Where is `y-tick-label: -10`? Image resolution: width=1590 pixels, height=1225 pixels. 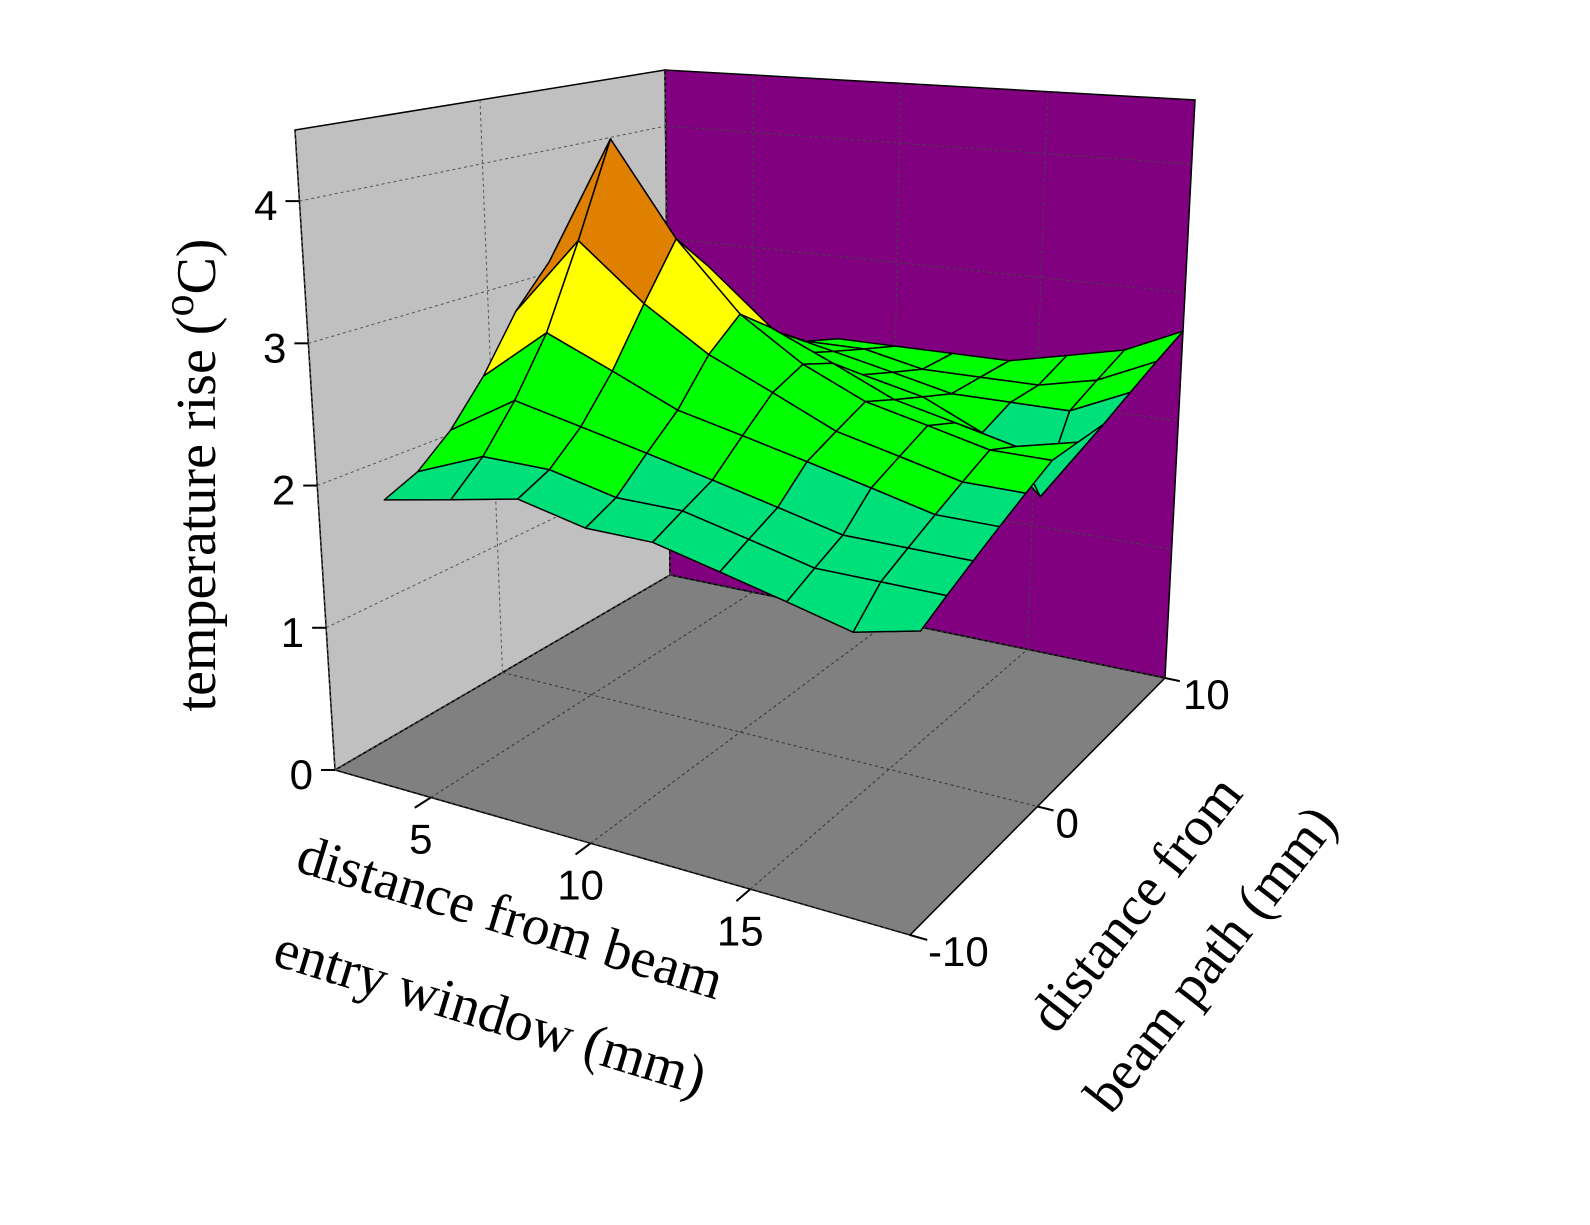 y-tick-label: -10 is located at coordinates (958, 951).